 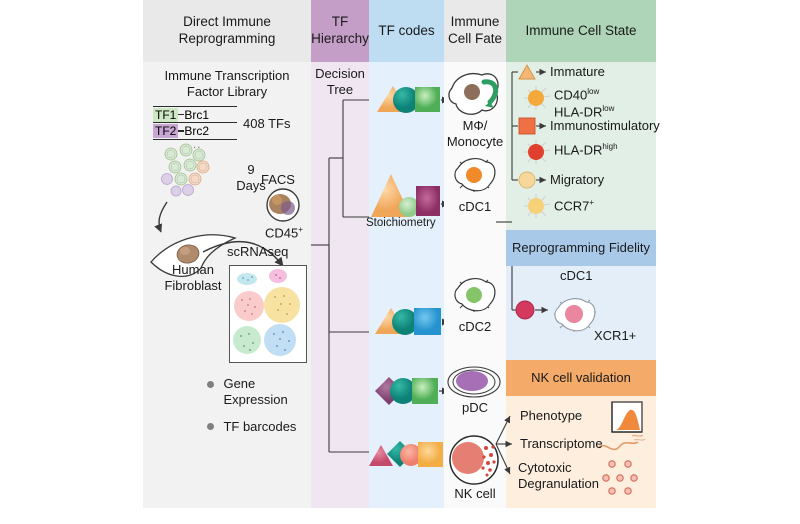 I want to click on lentivirus-particles-icon, so click(x=225, y=210).